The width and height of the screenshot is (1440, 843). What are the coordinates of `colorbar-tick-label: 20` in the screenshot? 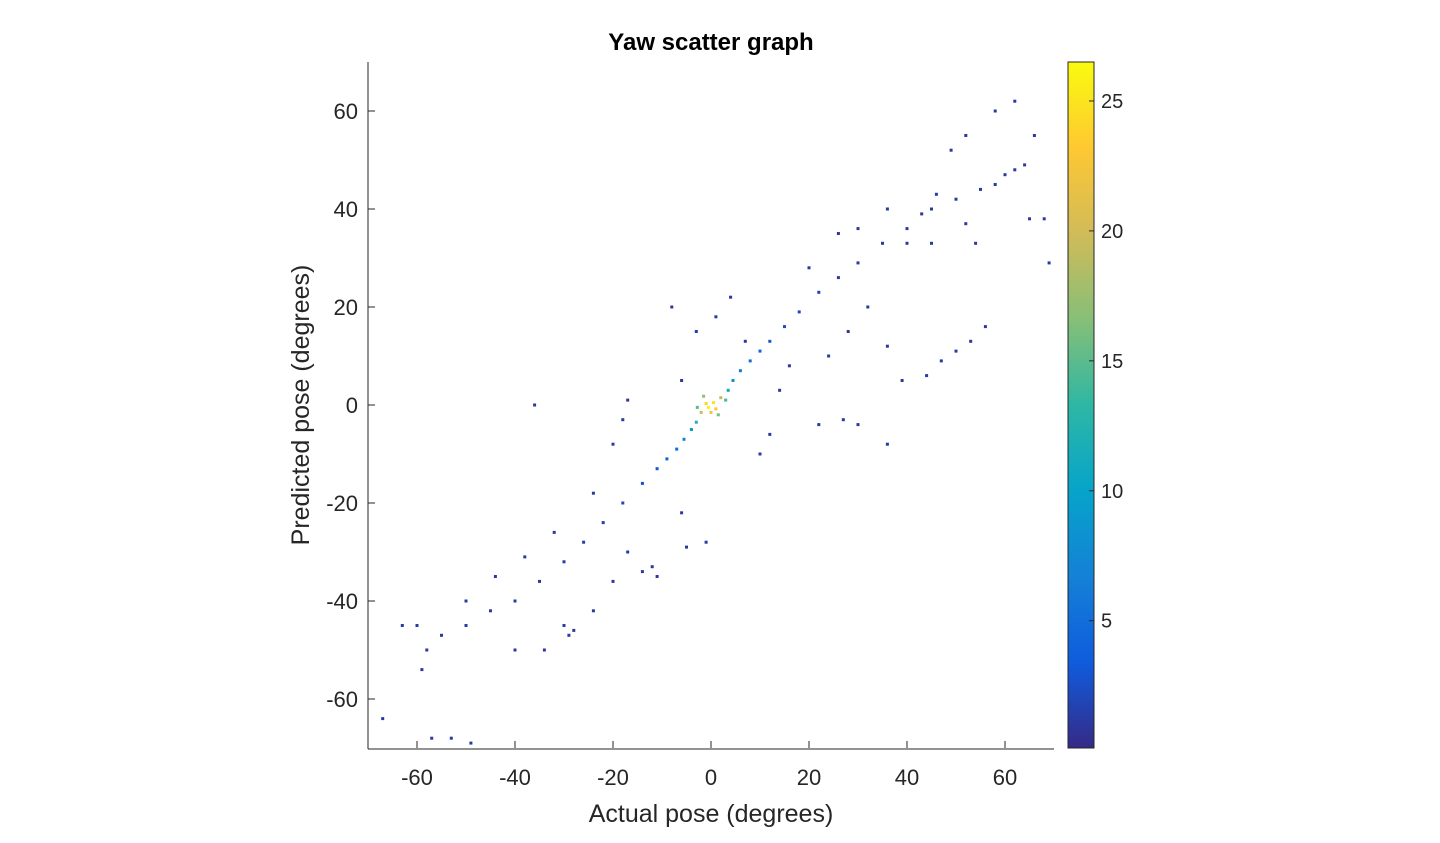 It's located at (1112, 232).